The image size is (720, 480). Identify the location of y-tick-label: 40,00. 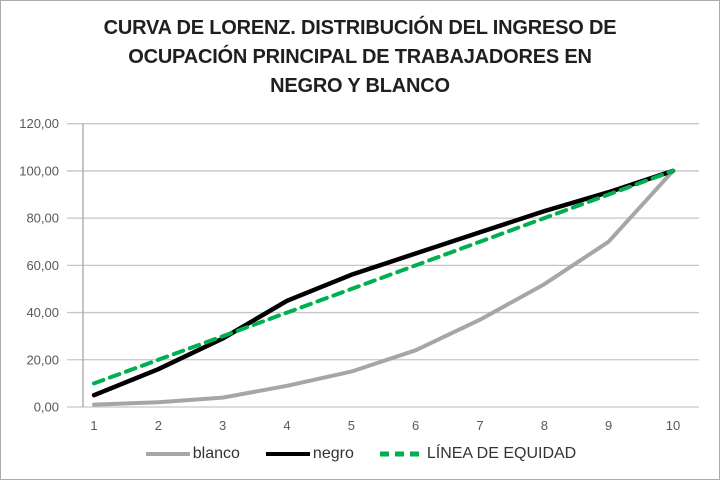
(42, 312).